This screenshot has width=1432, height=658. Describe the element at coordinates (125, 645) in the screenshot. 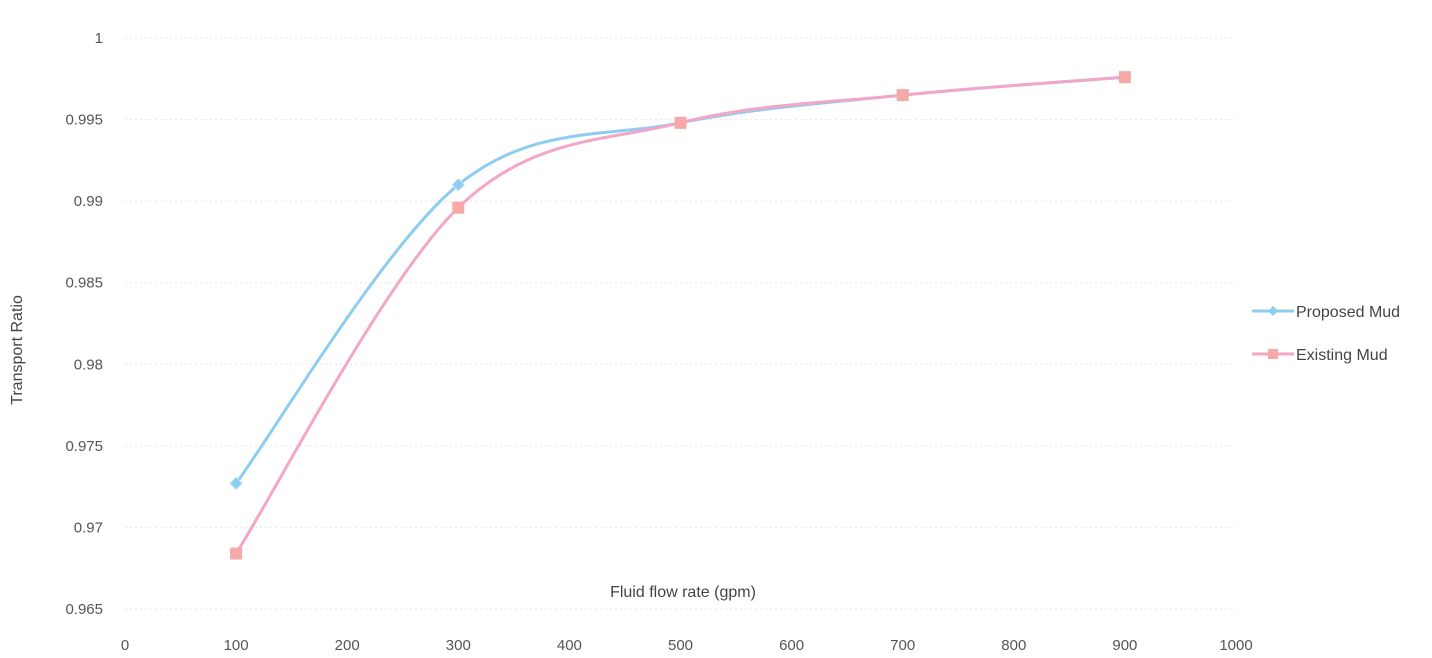

I see `x-tick-label: 0` at that location.